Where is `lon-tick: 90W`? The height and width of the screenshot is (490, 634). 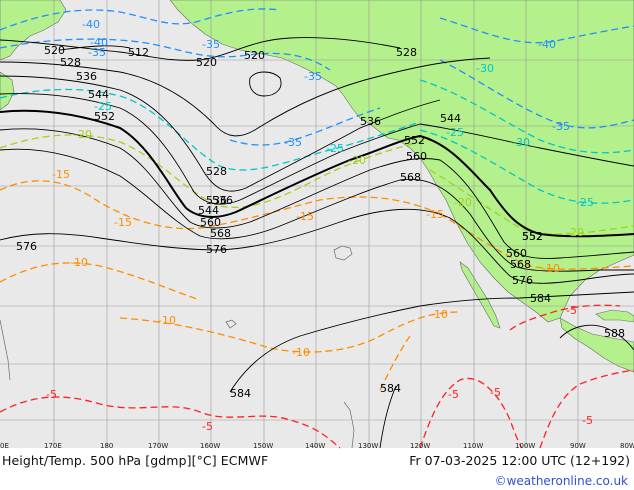
lon-tick: 90W is located at coordinates (578, 446).